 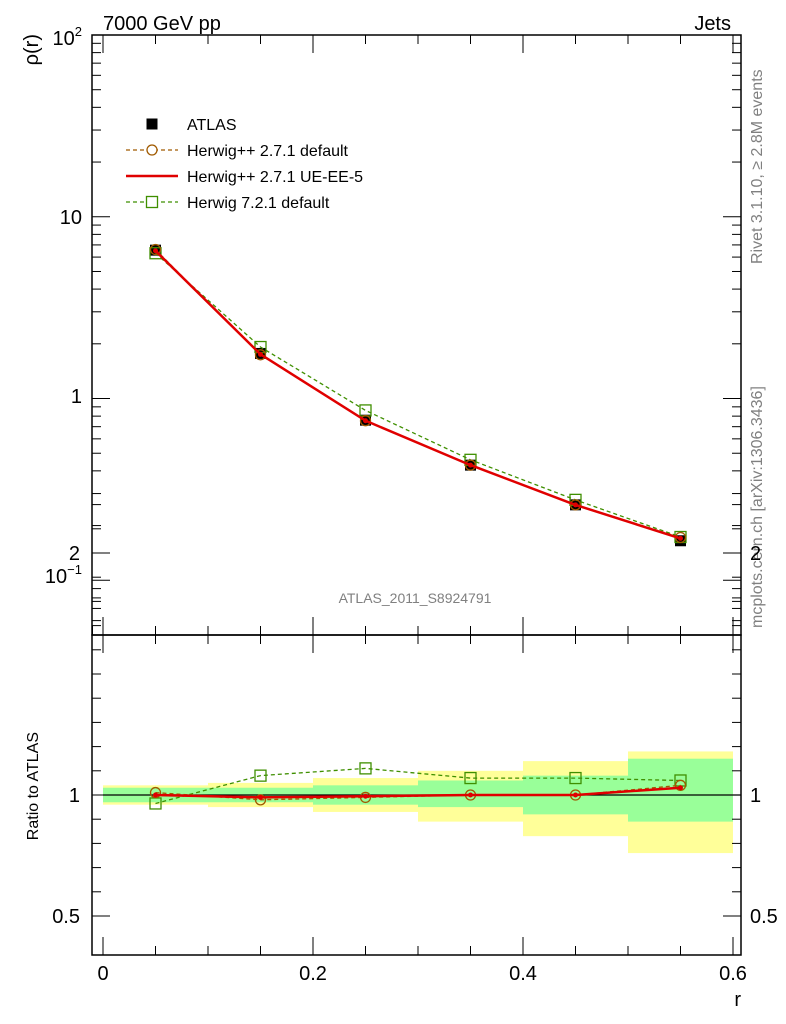 I want to click on ratio-ytick-label-right: 0.5, so click(x=764, y=917).